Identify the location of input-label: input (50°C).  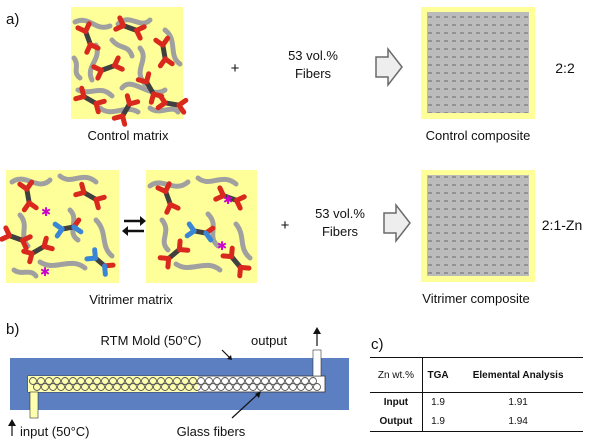
(55, 431).